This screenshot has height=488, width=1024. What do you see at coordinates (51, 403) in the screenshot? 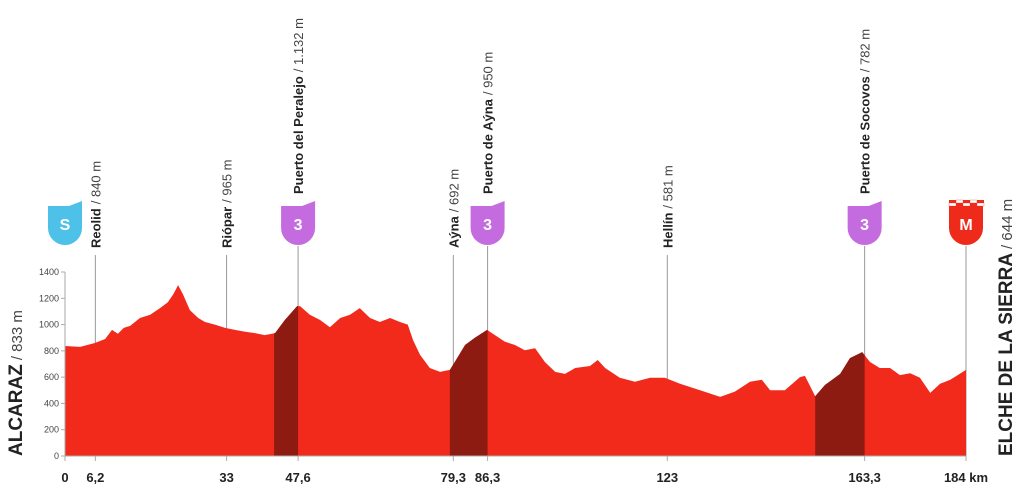
I see `y-tick-label: 400` at bounding box center [51, 403].